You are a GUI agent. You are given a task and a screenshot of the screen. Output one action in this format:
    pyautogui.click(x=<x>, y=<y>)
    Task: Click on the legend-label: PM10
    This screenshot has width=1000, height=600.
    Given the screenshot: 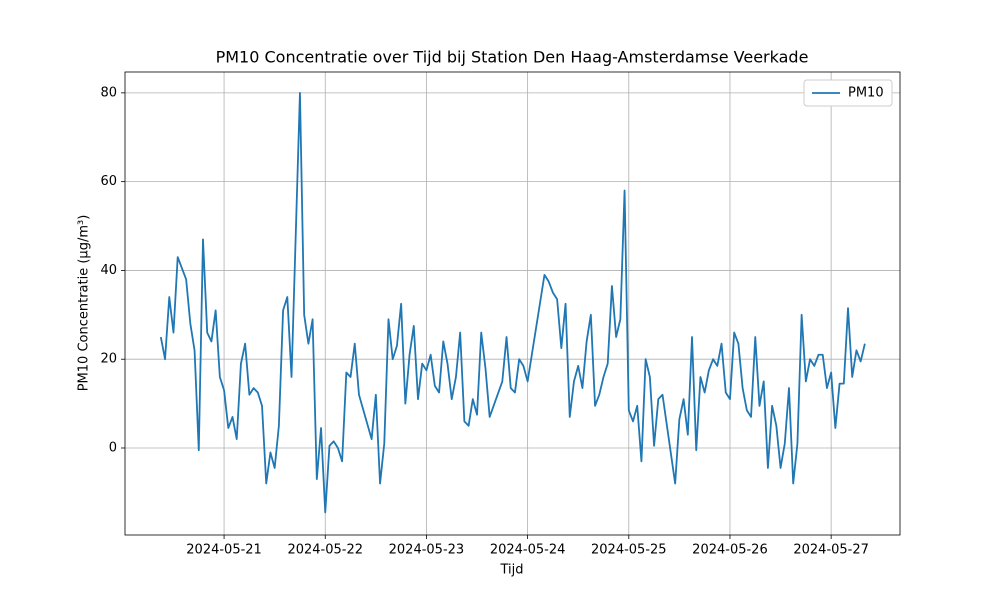 What is the action you would take?
    pyautogui.click(x=866, y=93)
    